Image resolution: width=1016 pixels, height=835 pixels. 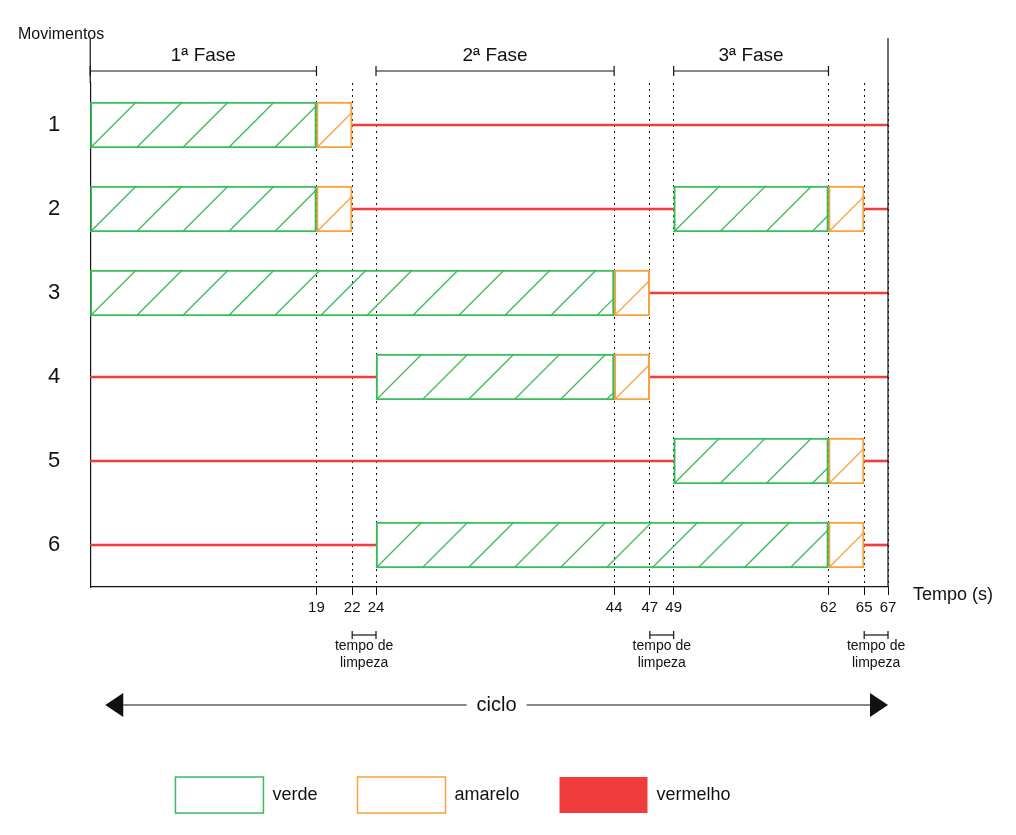 I want to click on legend-label: amarelo, so click(x=487, y=793).